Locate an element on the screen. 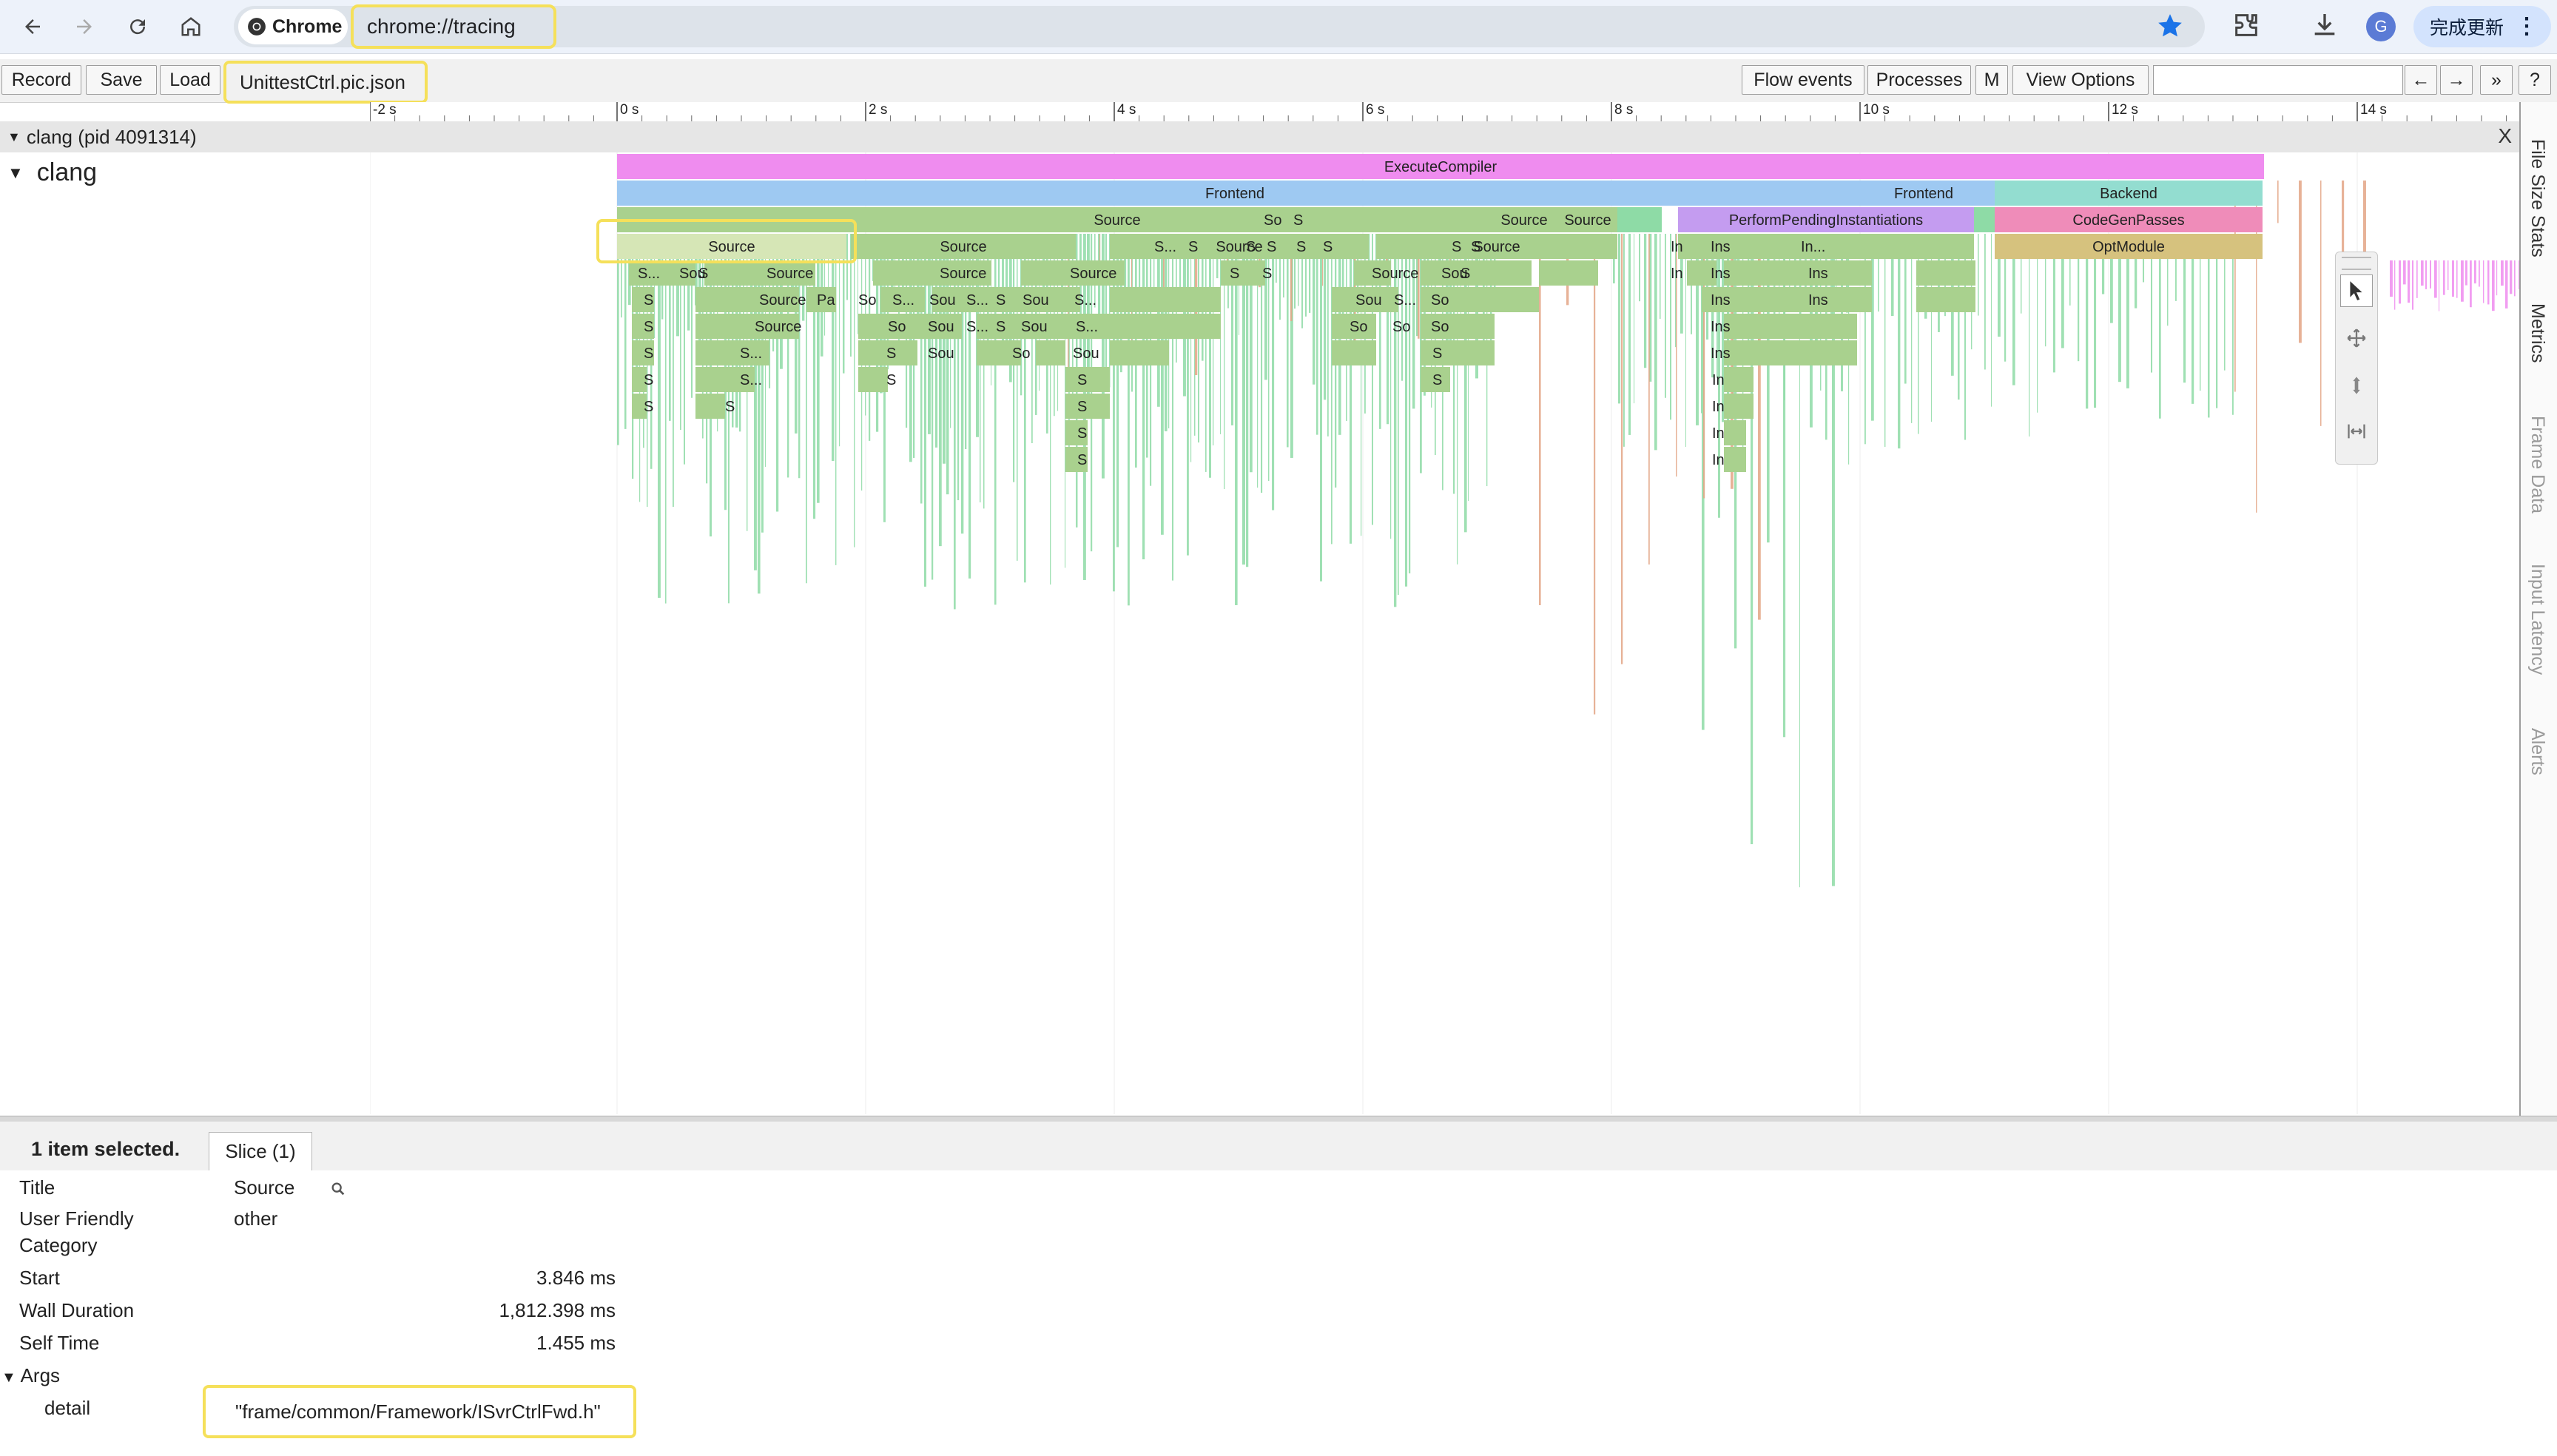  metadata-button: M is located at coordinates (1992, 80).